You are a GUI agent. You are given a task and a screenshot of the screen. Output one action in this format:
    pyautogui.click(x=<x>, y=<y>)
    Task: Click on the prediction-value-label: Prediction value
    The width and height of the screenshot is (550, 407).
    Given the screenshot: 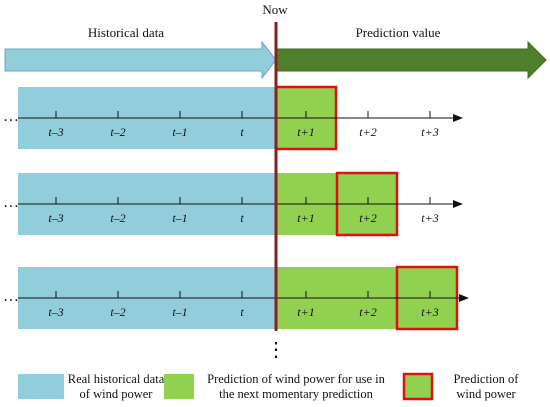 What is the action you would take?
    pyautogui.click(x=398, y=32)
    